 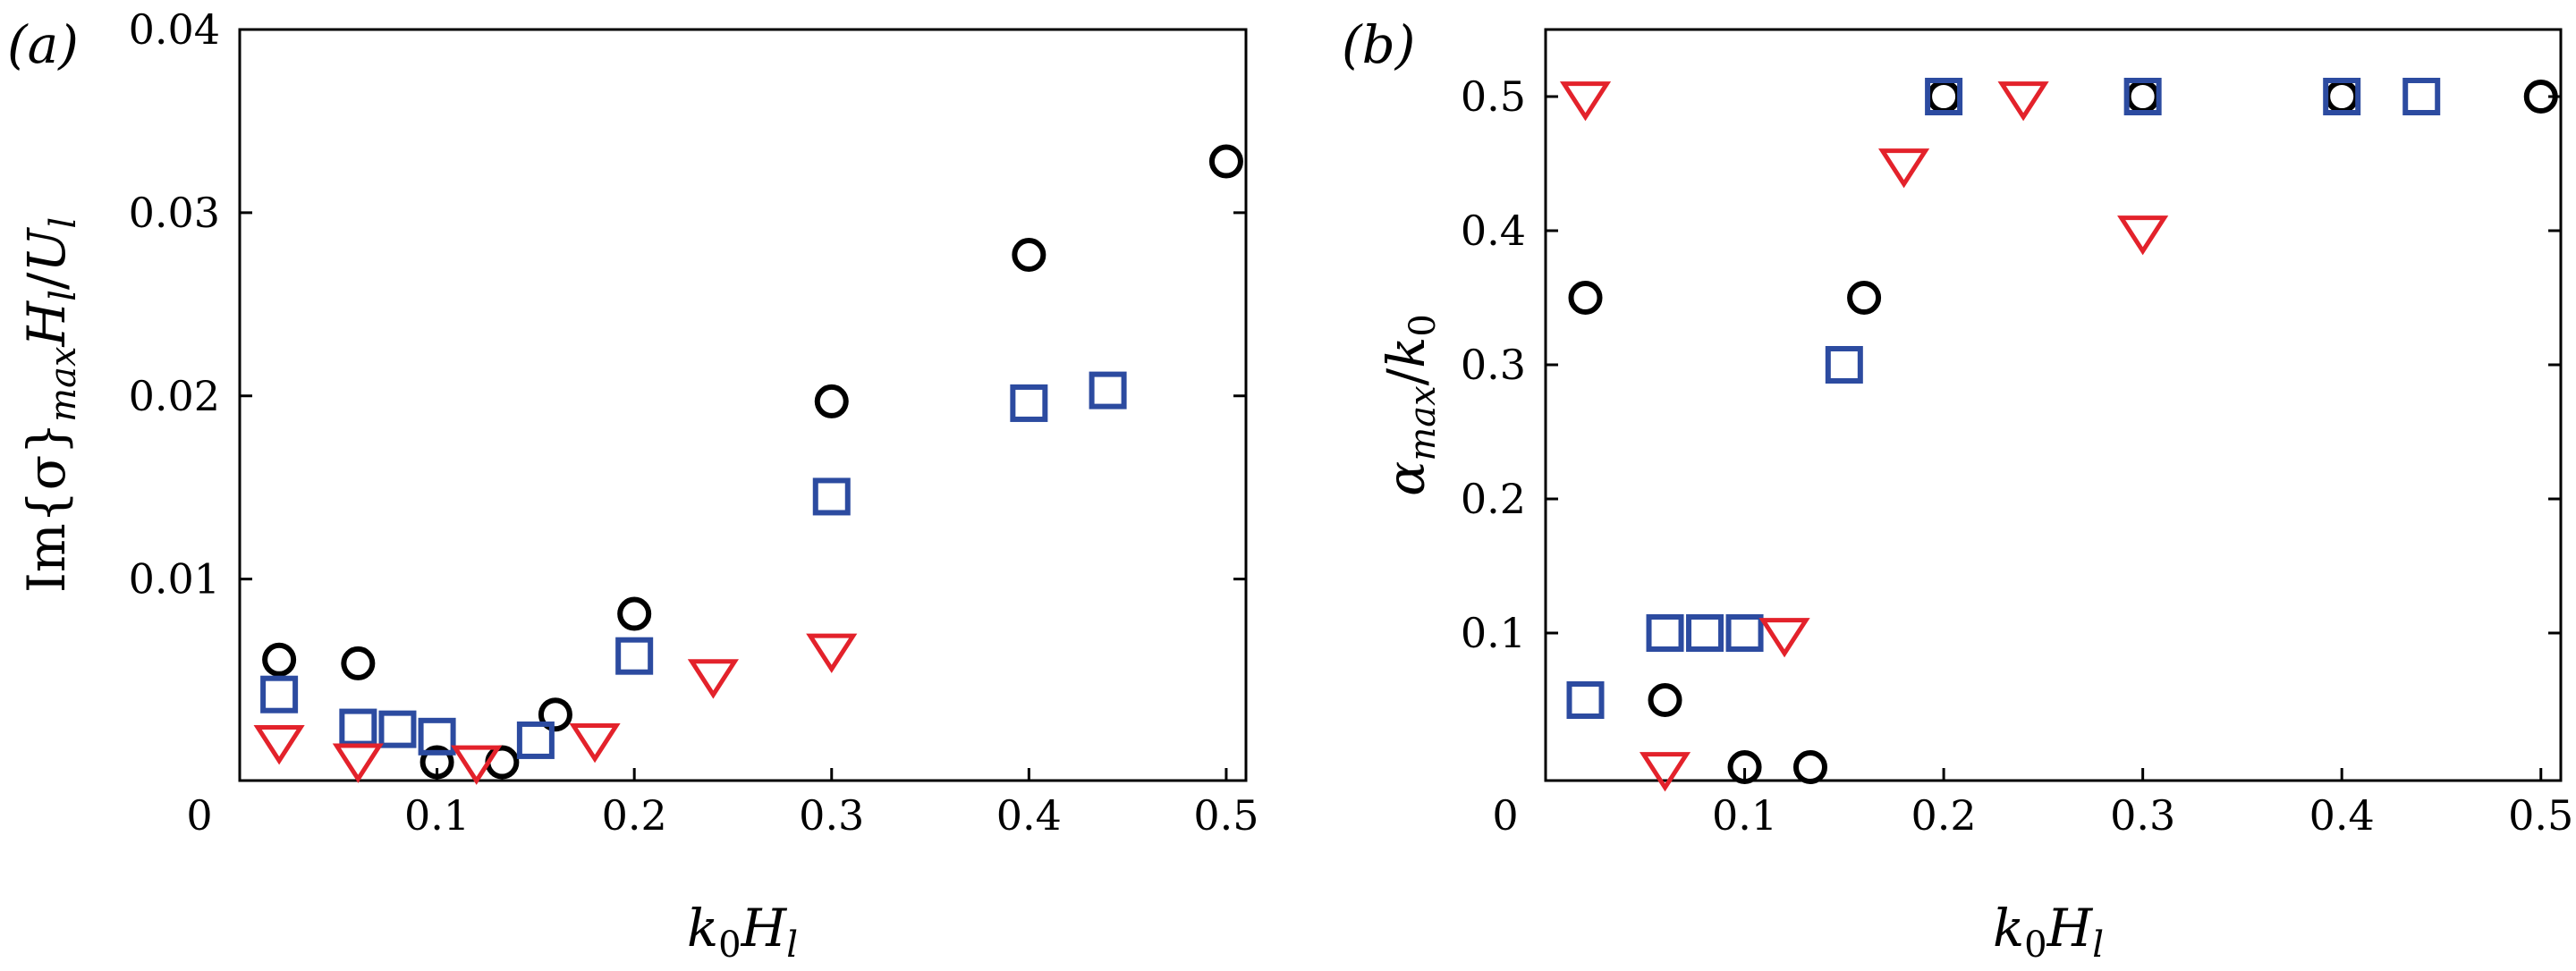 I want to click on y-tick-label: 0.3, so click(x=1493, y=365).